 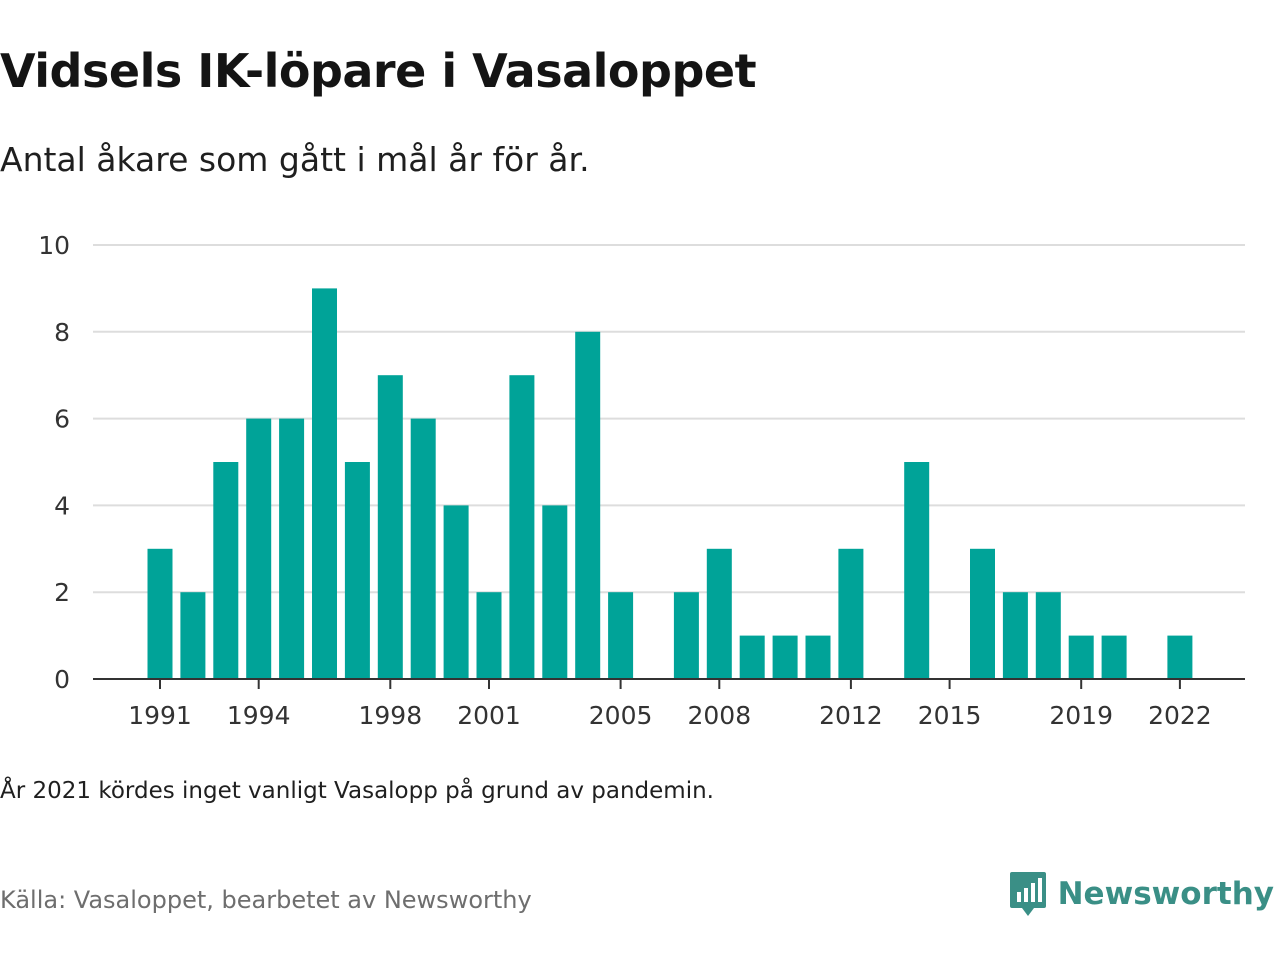 What do you see at coordinates (160, 715) in the screenshot?
I see `x-tick-label-1991: 1991` at bounding box center [160, 715].